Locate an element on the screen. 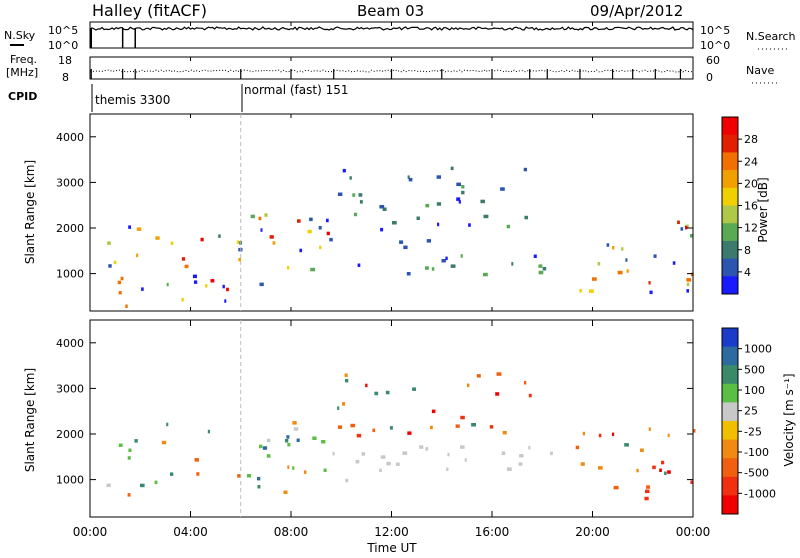  colorbar-tick-label: 100 is located at coordinates (754, 390).